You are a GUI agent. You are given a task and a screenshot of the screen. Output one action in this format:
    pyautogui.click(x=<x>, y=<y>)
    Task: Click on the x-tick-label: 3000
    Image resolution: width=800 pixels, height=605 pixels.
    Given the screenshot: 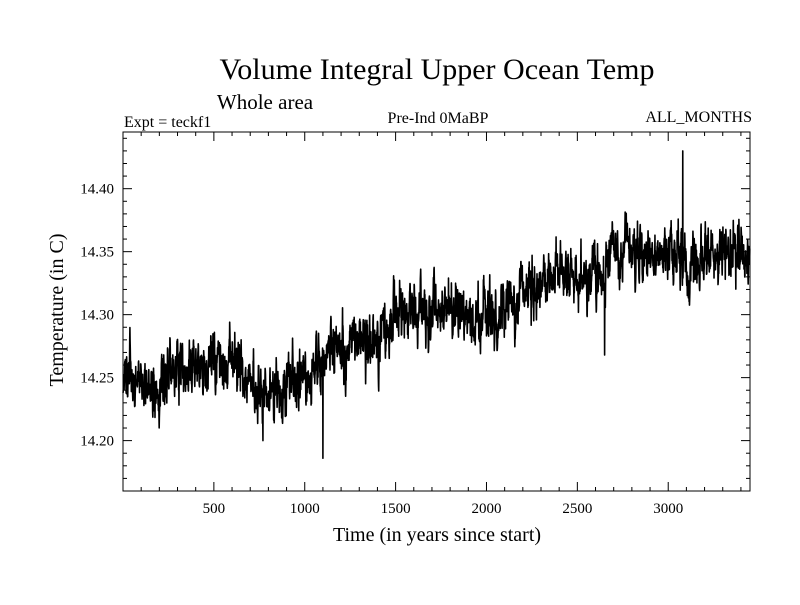 What is the action you would take?
    pyautogui.click(x=668, y=509)
    